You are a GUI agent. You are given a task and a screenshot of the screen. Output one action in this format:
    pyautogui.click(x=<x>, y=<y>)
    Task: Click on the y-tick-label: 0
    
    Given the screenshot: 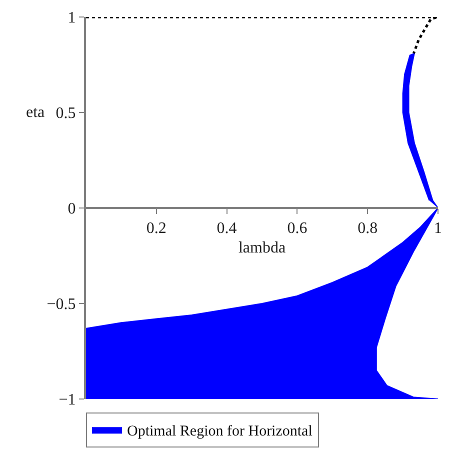 What is the action you would take?
    pyautogui.click(x=72, y=209)
    